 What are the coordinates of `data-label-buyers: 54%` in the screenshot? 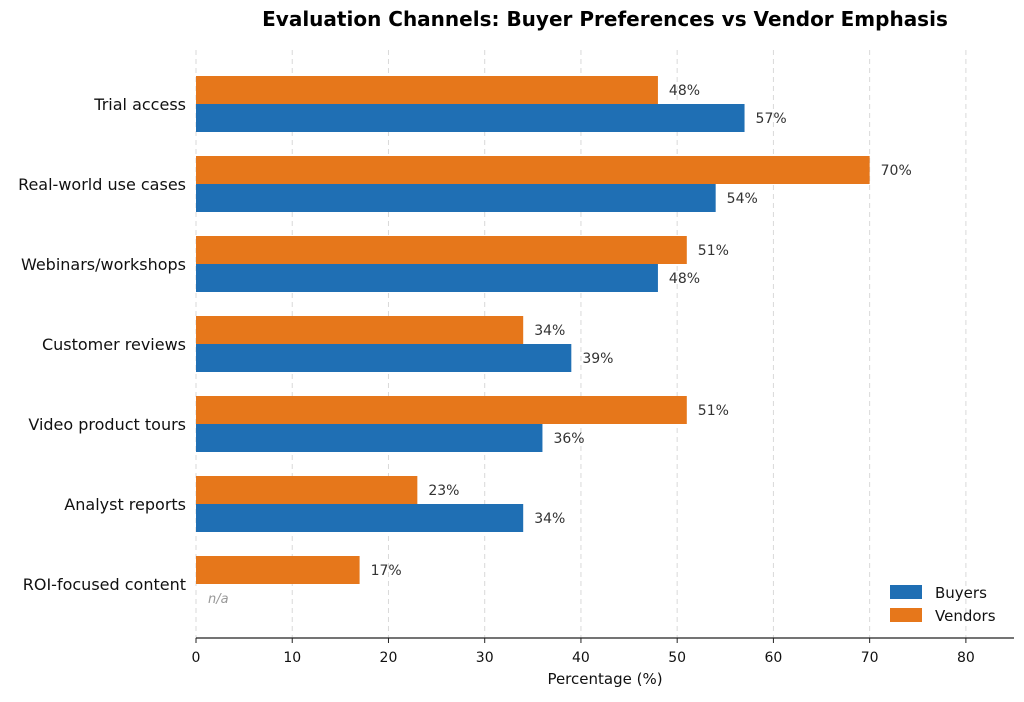 It's located at (742, 199).